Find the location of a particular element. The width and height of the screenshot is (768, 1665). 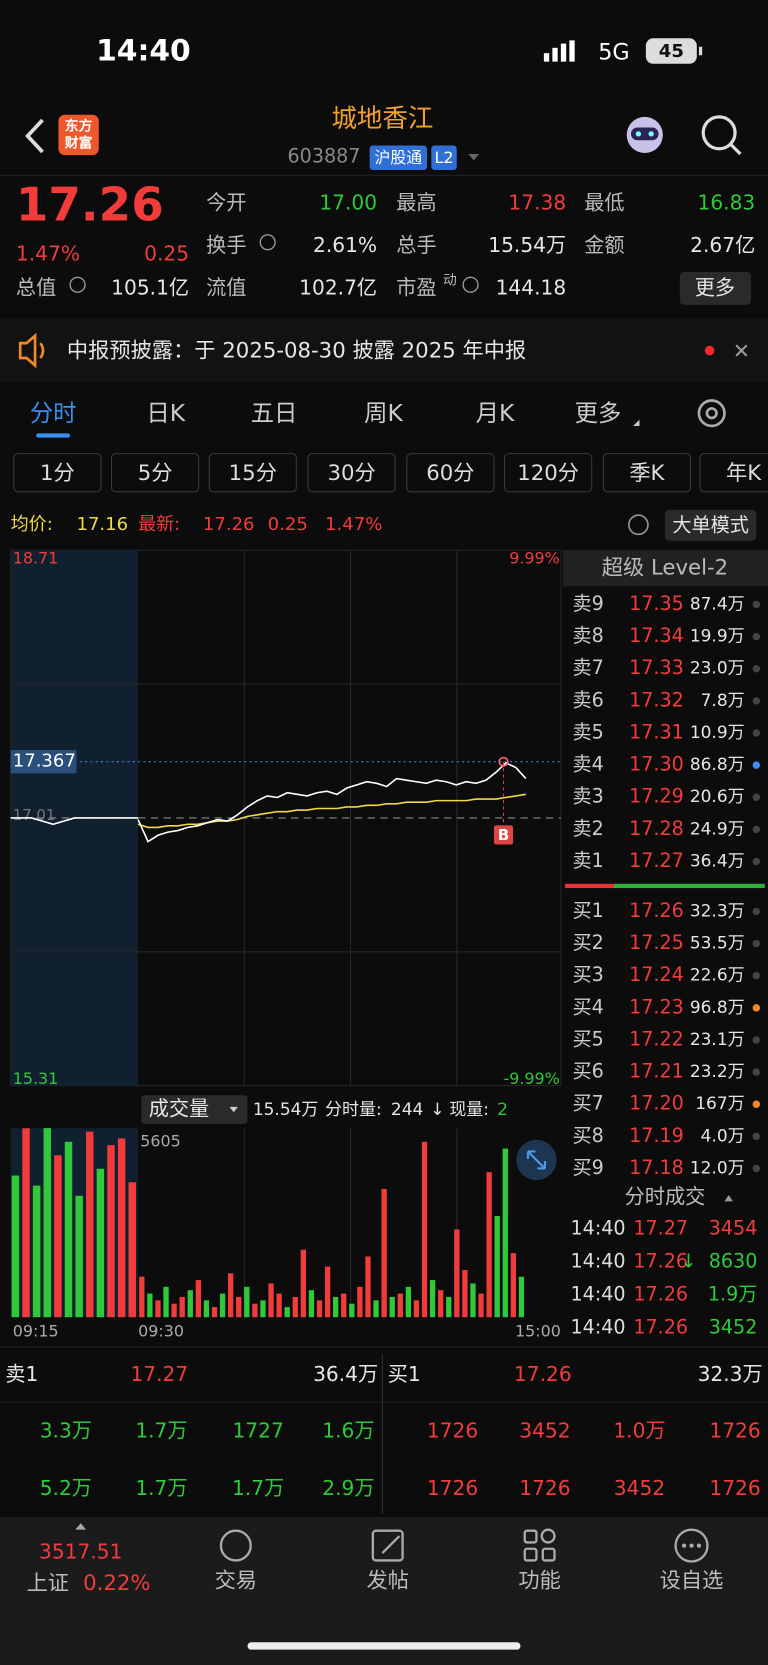

nav-item: 交易 is located at coordinates (236, 1581).